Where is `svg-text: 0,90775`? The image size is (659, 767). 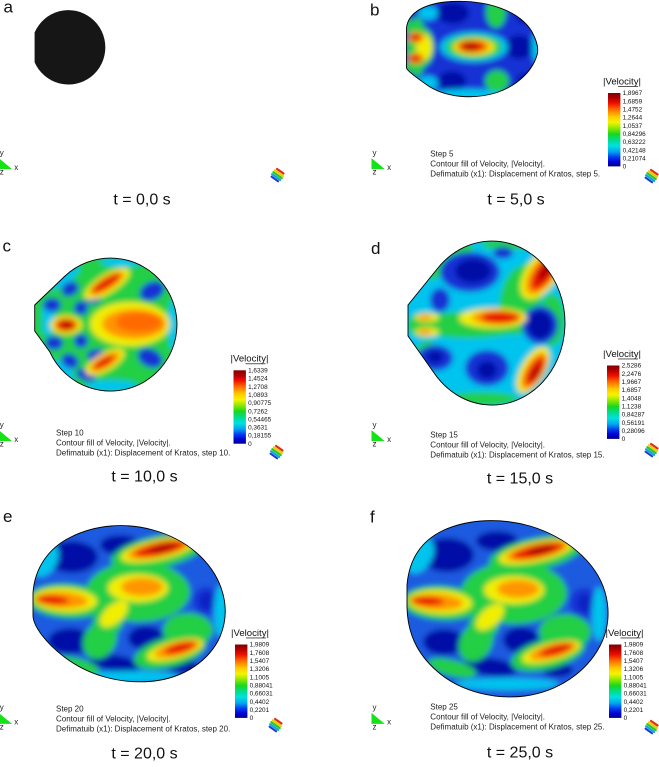 svg-text: 0,90775 is located at coordinates (260, 403).